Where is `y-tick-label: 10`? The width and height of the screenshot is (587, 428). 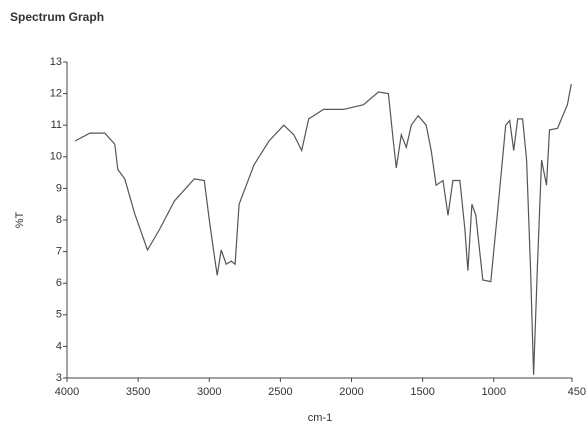
y-tick-label: 10 is located at coordinates (56, 157).